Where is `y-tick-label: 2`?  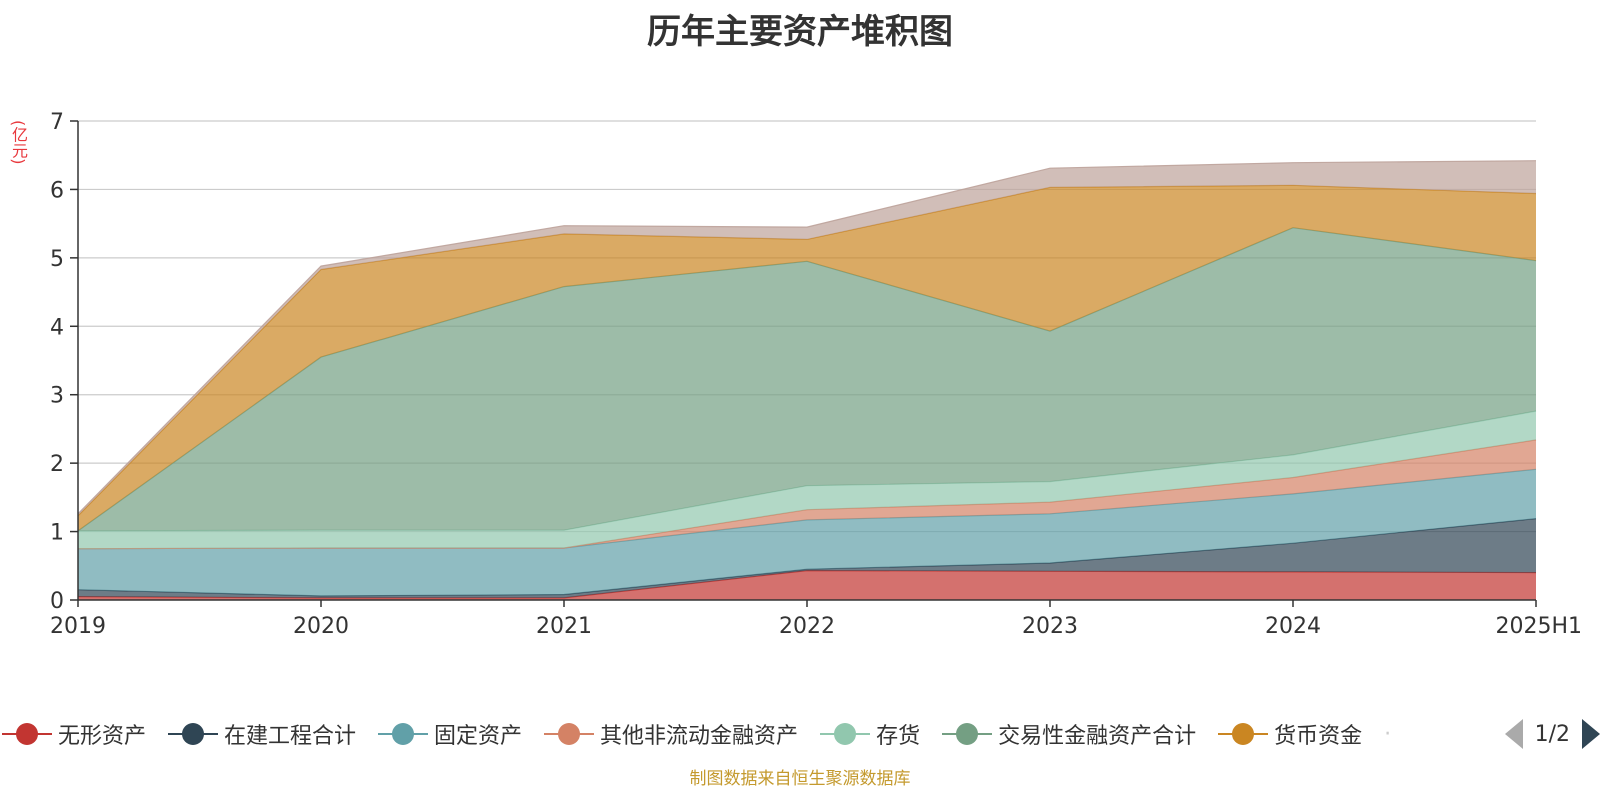
y-tick-label: 2 is located at coordinates (57, 464).